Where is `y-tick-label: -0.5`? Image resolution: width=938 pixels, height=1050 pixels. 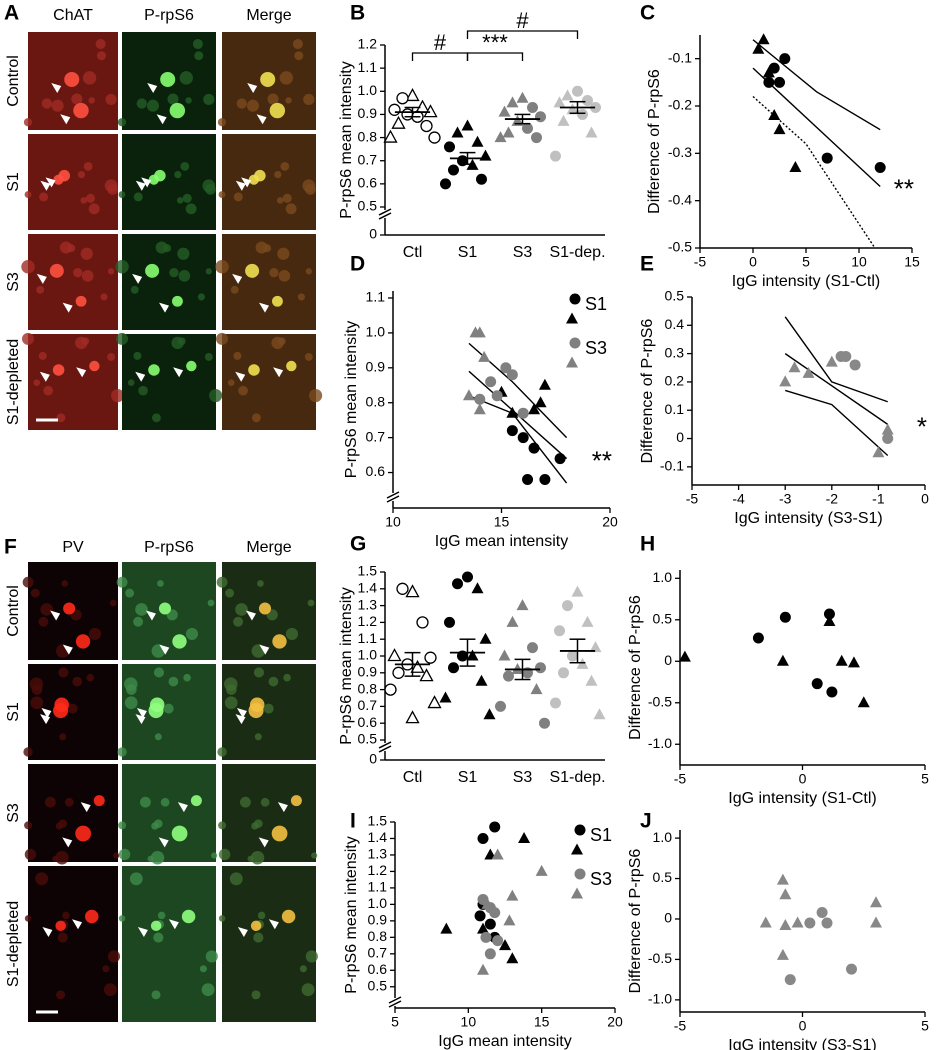
y-tick-label: -0.5 is located at coordinates (680, 247).